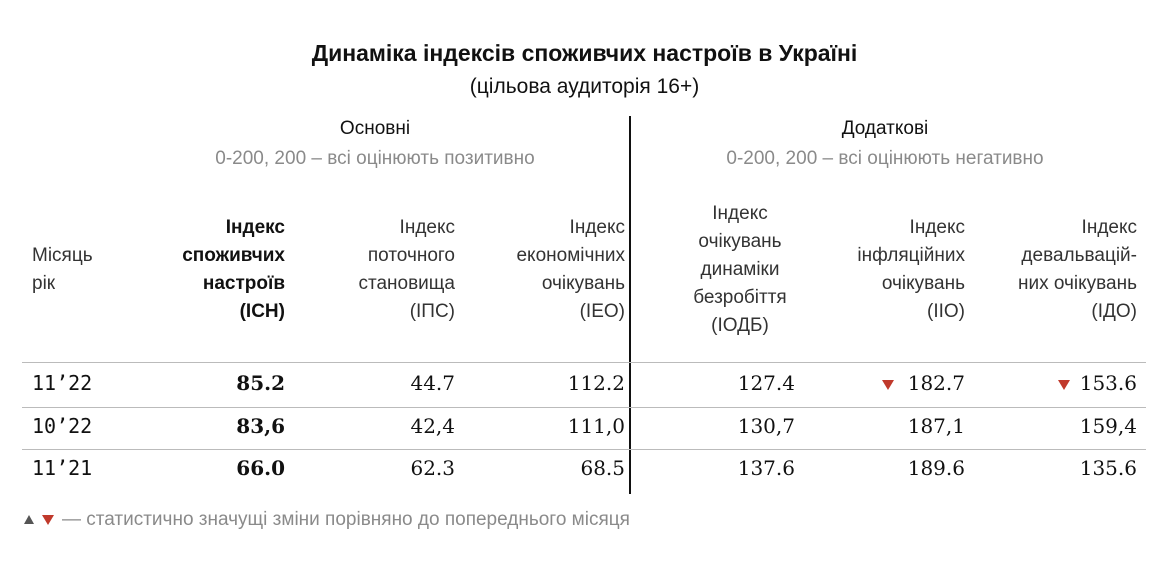  Describe the element at coordinates (740, 325) in the screenshot. I see `header-line: (ІОДБ)` at that location.